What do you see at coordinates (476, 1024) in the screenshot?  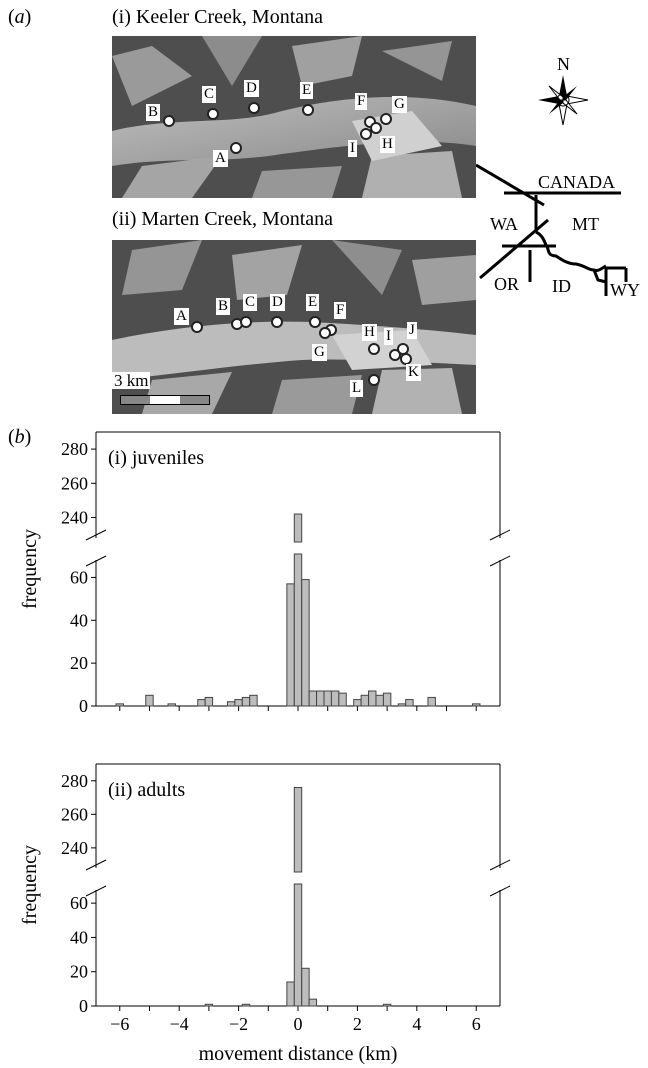 I see `x-tick-label: 6` at bounding box center [476, 1024].